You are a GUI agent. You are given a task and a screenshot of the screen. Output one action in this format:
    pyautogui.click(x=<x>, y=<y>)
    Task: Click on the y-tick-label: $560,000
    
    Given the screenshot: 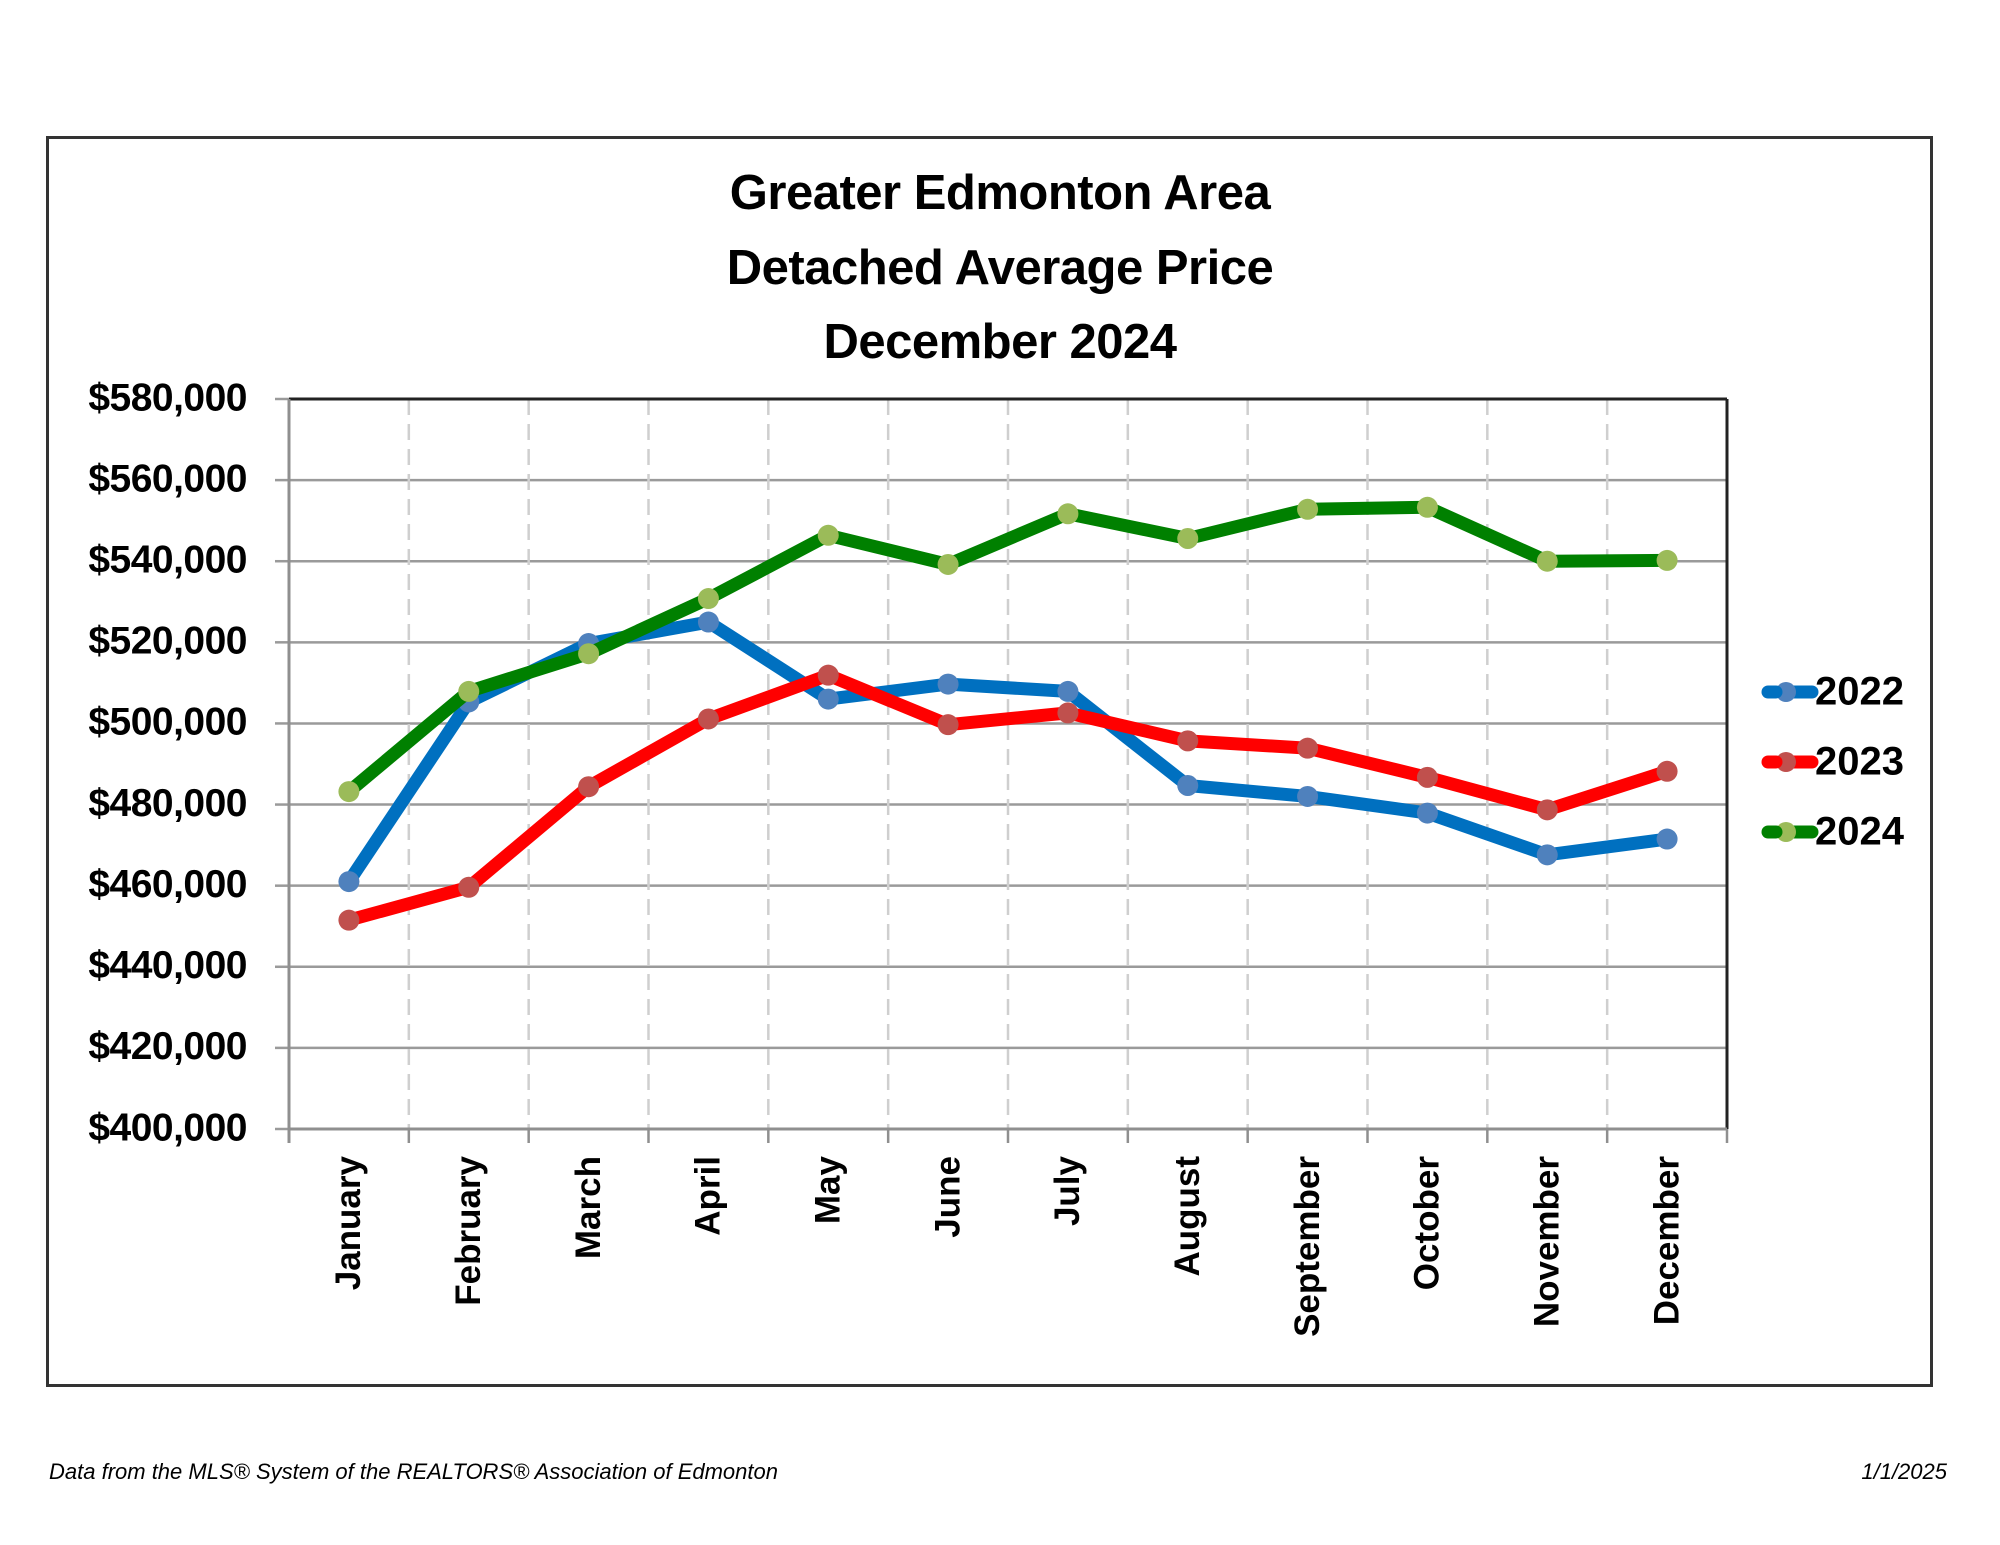 What is the action you would take?
    pyautogui.click(x=167, y=478)
    